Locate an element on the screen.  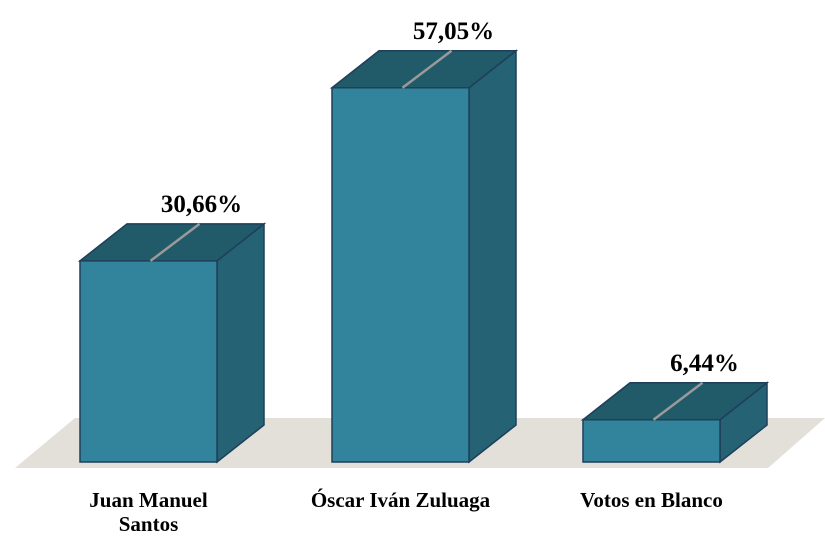
value-label: 57,05% is located at coordinates (453, 31).